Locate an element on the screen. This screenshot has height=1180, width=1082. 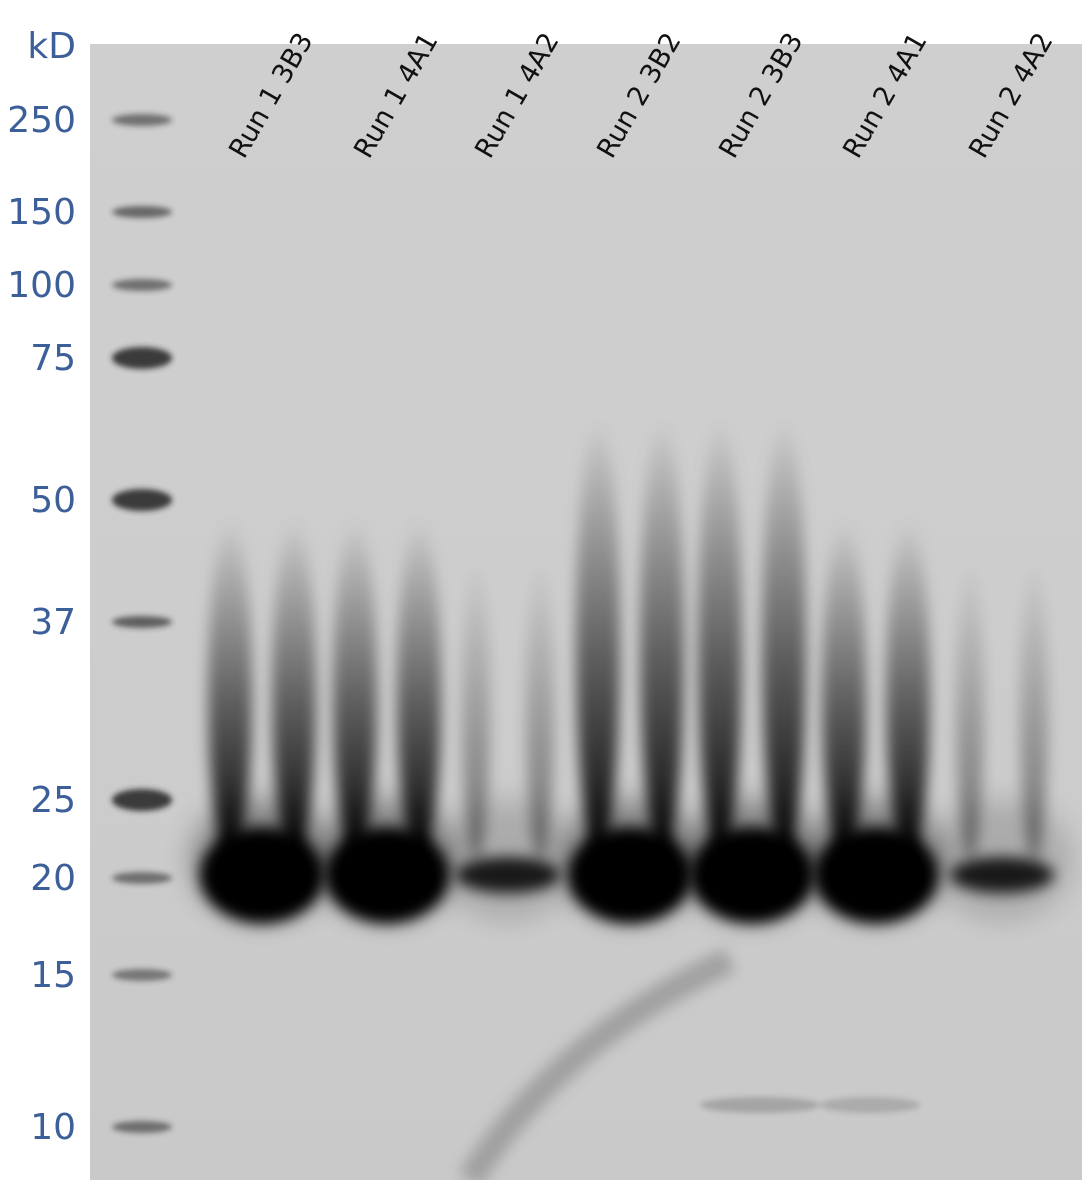
marker-label: 75 is located at coordinates (53, 358).